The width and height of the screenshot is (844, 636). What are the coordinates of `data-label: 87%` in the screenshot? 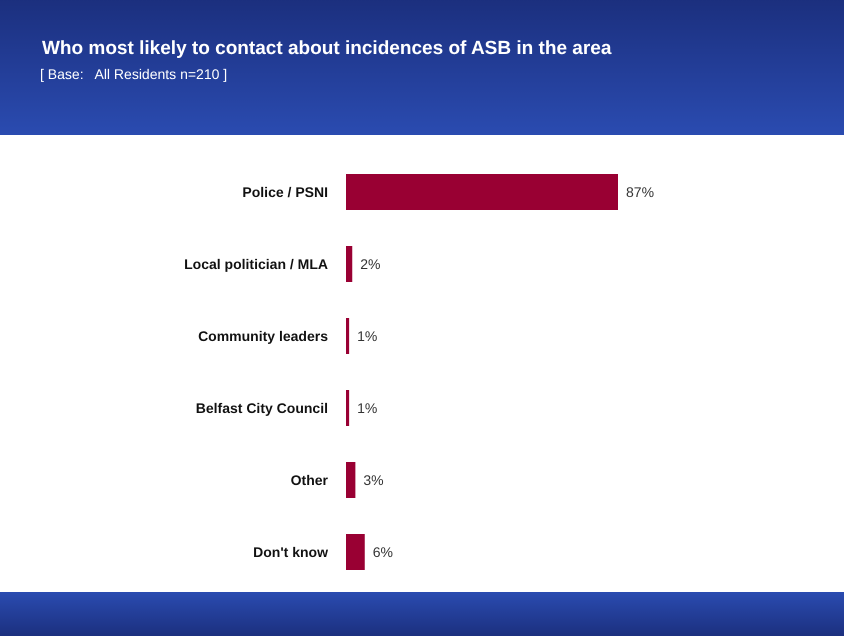 It's located at (640, 192).